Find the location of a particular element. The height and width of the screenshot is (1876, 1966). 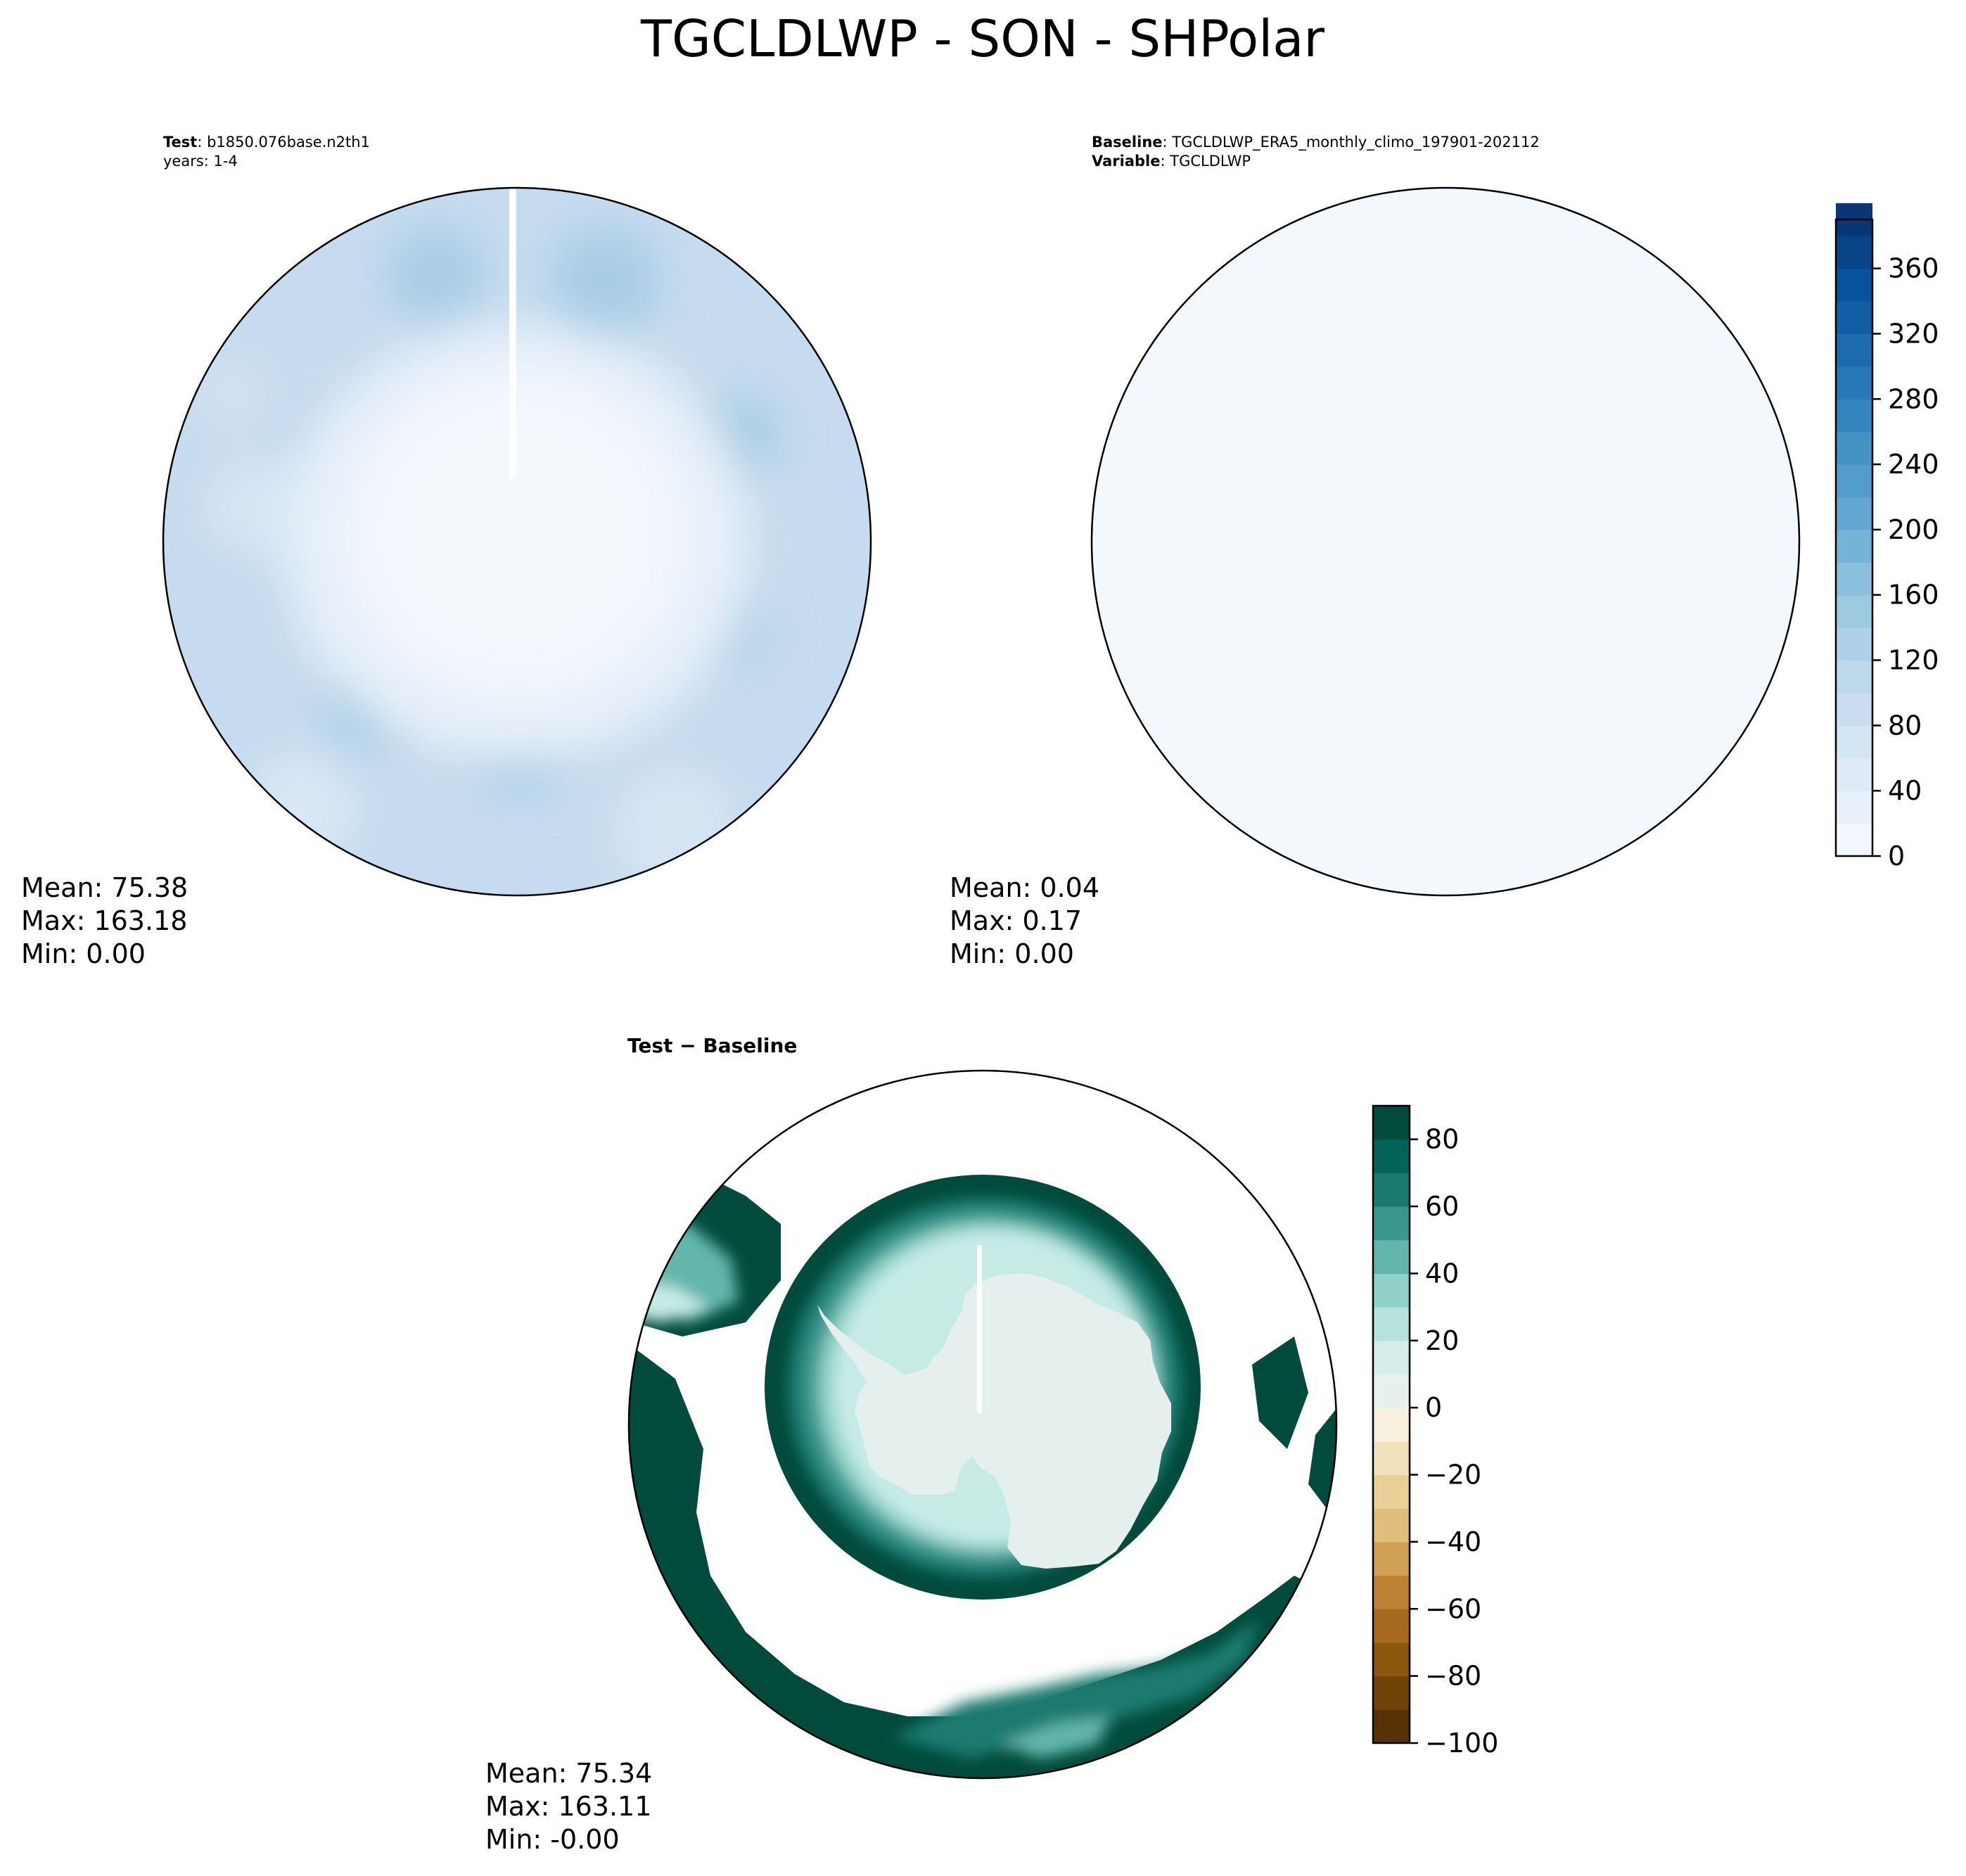

test-stats: Mean: 75.38 Max: 163.18 Min: 0.00 is located at coordinates (104, 921).